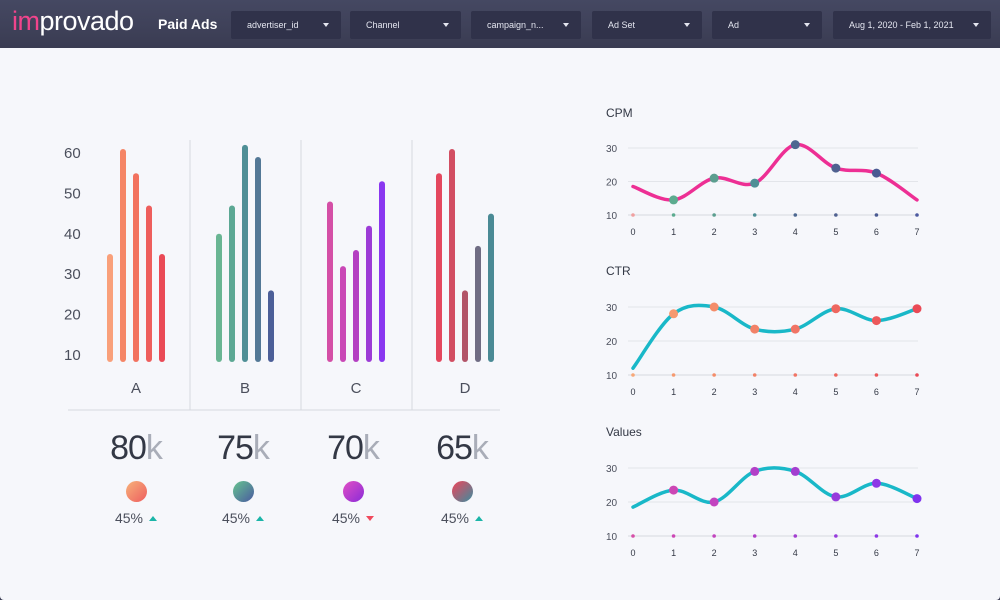 The height and width of the screenshot is (600, 1000). I want to click on bar-y-tick-label: 10, so click(72, 355).